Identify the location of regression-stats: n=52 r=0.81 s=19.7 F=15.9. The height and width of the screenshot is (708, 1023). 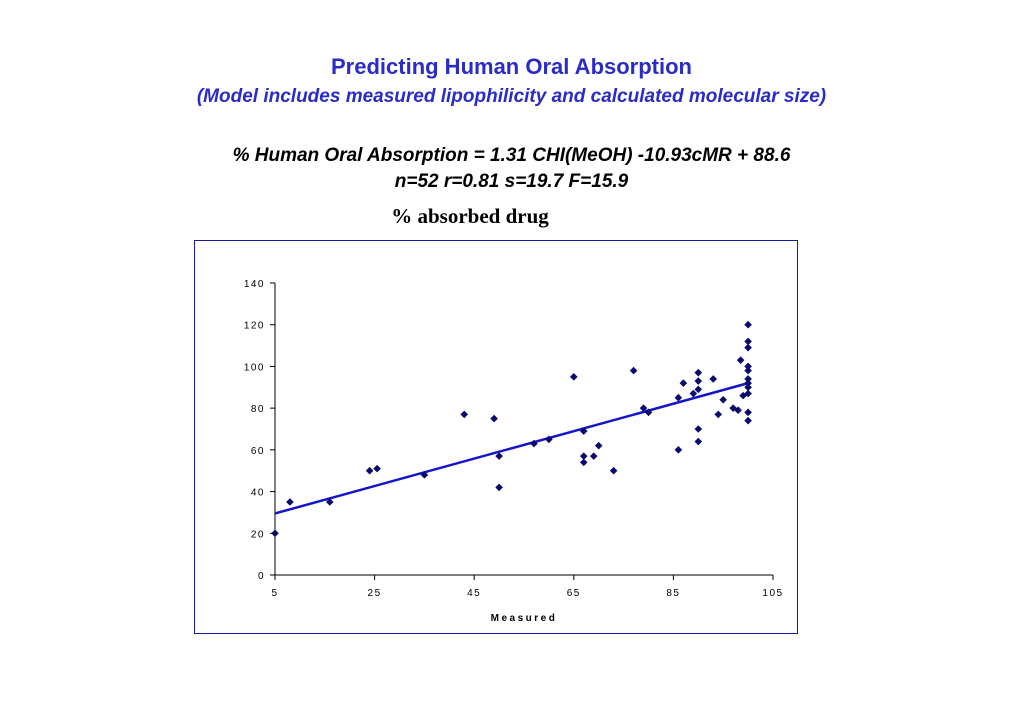
(511, 181).